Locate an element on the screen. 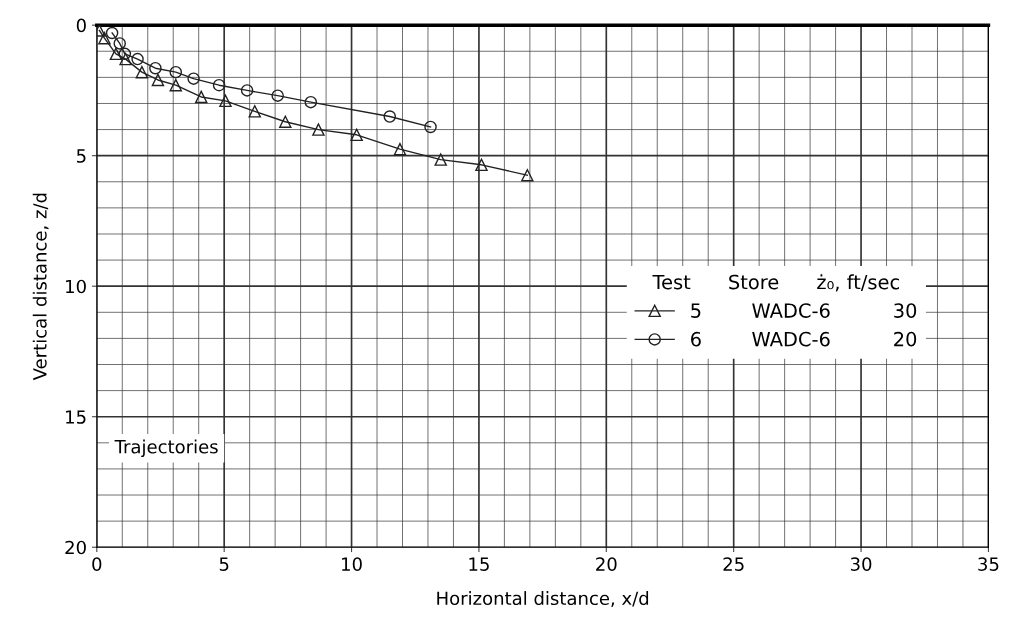  x-tick-label: 25 is located at coordinates (733, 564).